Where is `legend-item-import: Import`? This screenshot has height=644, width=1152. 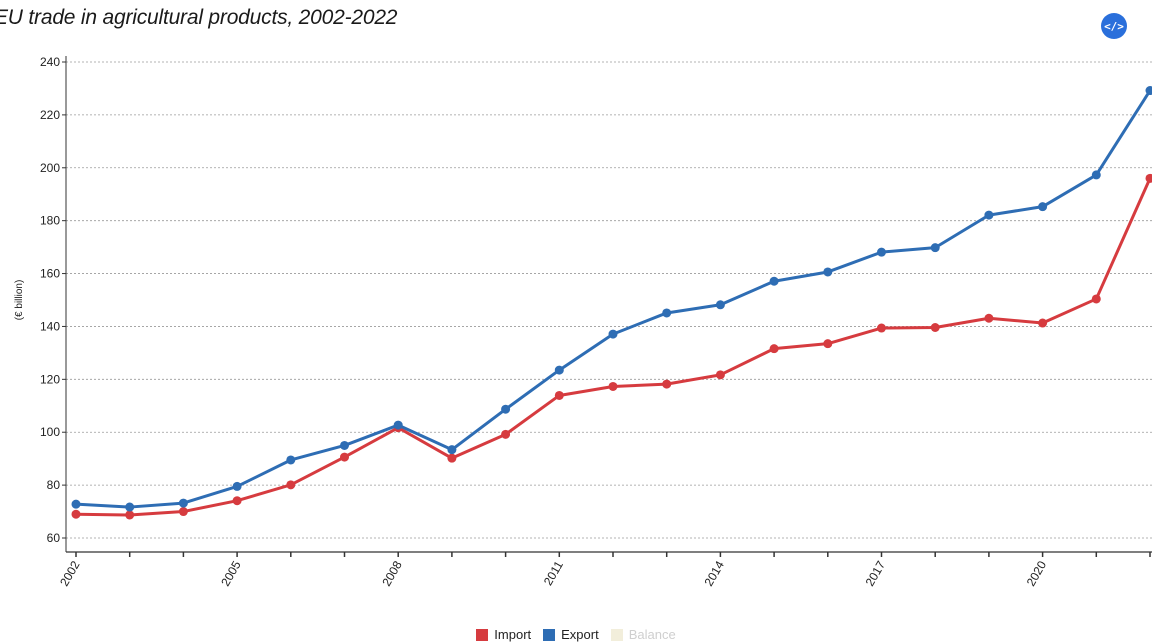 legend-item-import: Import is located at coordinates (503, 634).